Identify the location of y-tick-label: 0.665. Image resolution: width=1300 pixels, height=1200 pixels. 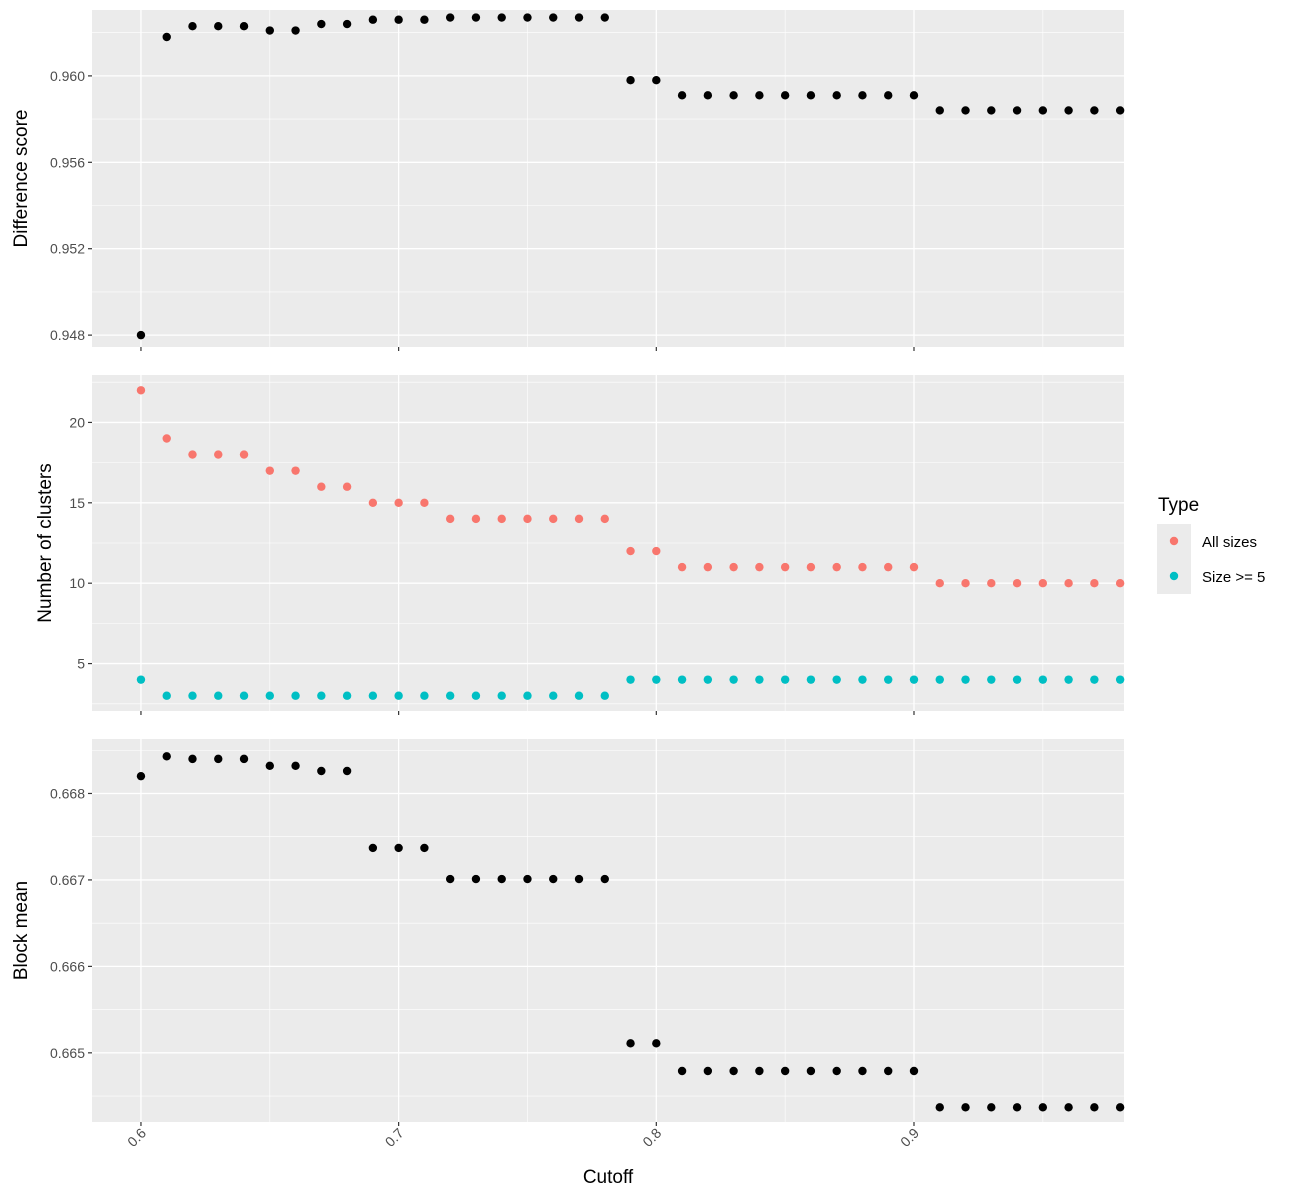
(67, 1053).